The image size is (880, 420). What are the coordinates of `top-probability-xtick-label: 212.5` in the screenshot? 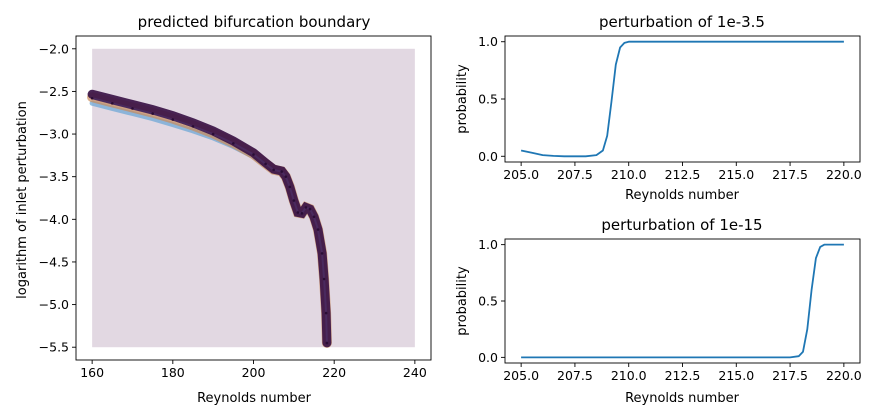 It's located at (683, 174).